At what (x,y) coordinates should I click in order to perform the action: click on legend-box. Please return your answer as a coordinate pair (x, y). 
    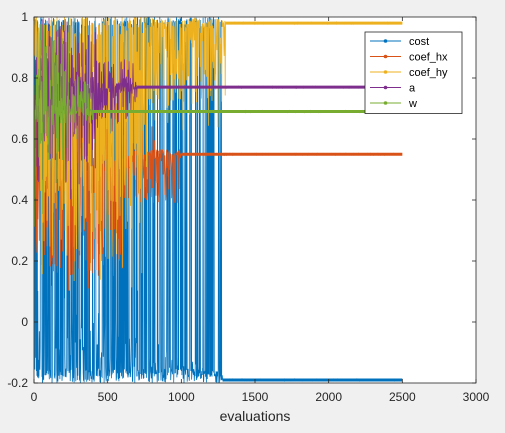
    Looking at the image, I should click on (413, 72).